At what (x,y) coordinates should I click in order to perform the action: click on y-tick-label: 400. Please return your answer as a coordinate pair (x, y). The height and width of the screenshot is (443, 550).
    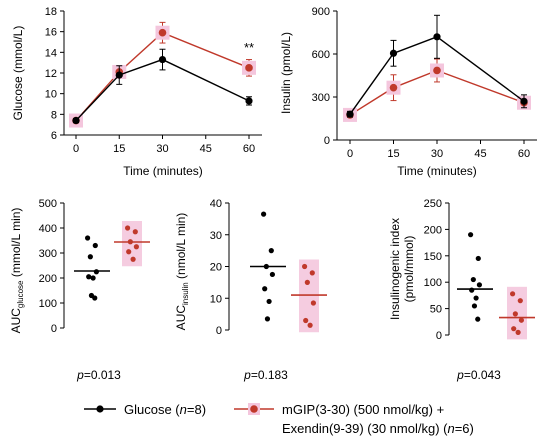
    Looking at the image, I should click on (48, 229).